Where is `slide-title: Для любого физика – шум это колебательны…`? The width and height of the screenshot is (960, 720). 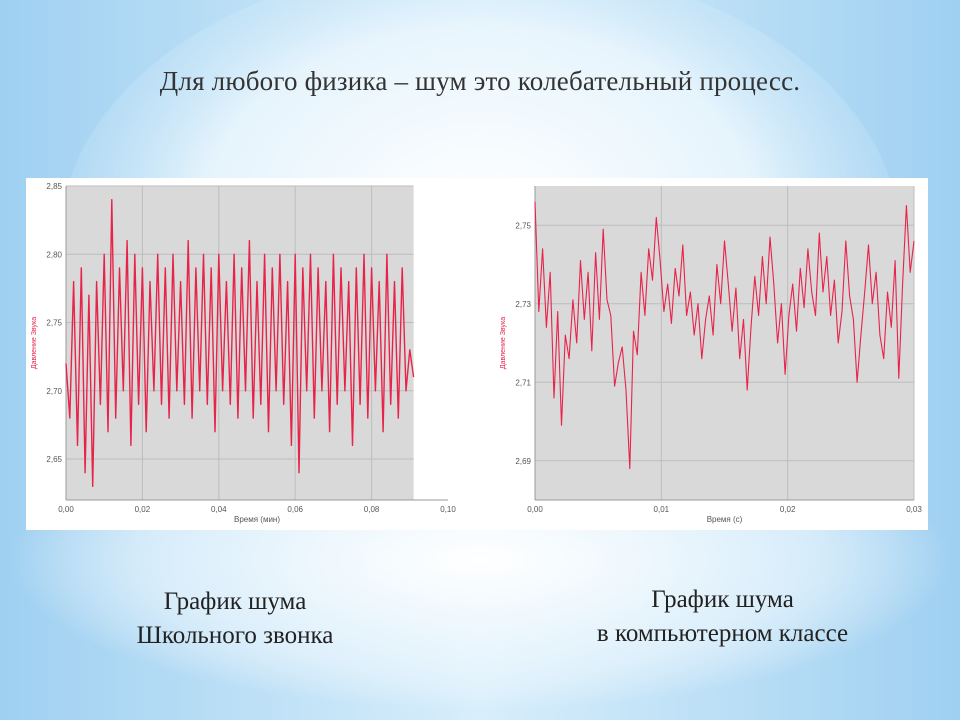
slide-title: Для любого физика – шум это колебательны… is located at coordinates (480, 81).